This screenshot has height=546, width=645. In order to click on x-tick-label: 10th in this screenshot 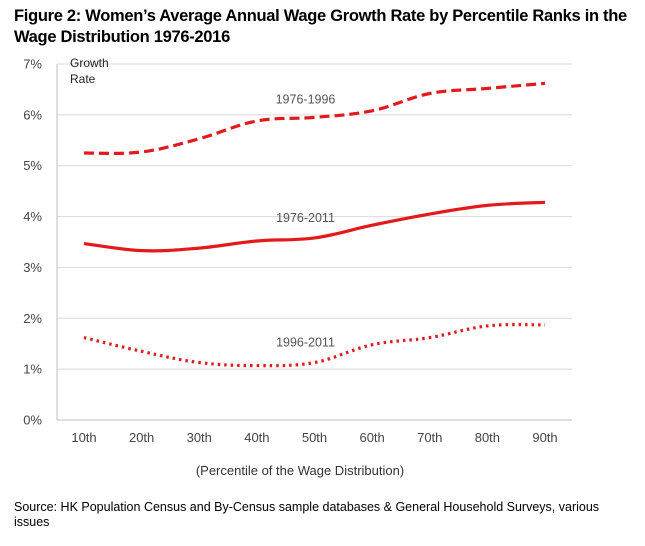, I will do `click(83, 437)`.